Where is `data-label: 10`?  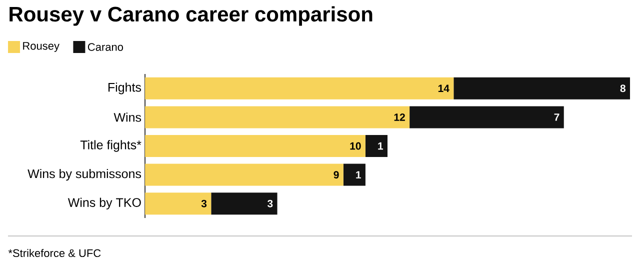
data-label: 10 is located at coordinates (355, 146).